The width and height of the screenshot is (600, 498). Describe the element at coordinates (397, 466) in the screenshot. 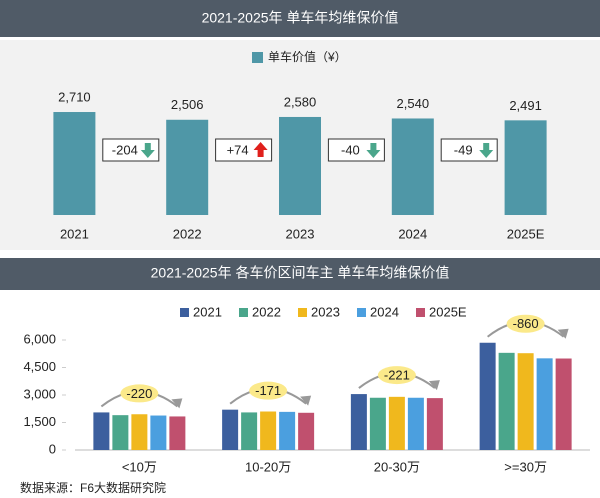

I see `x-tick-label: 20-30万` at that location.